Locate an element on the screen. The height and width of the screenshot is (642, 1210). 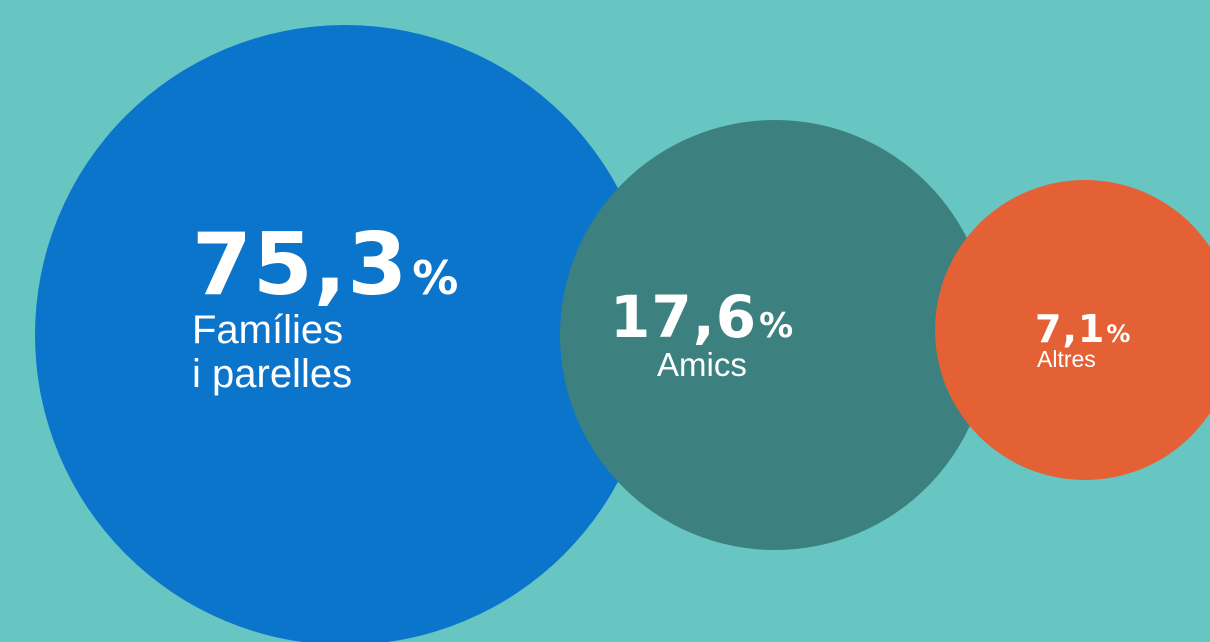
bubble-friends-number: 17,6 is located at coordinates (684, 317).